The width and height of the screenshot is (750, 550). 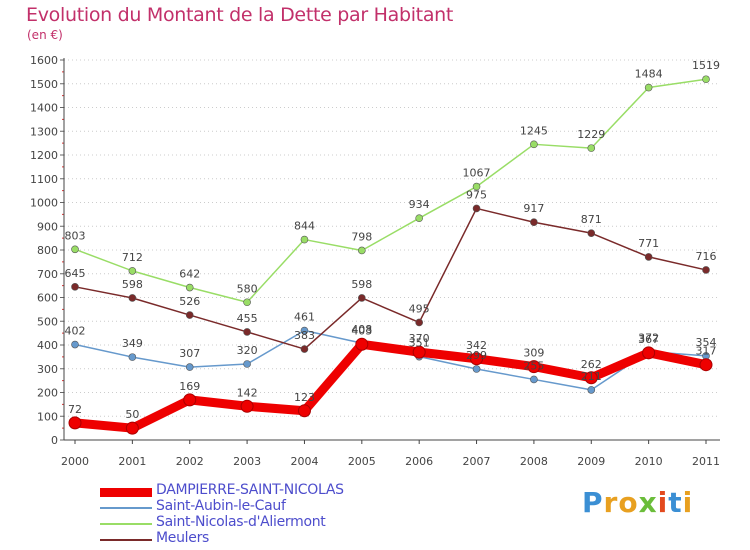 I want to click on legend-item: DAMPIERRE-SAINT-NICOLAS, so click(x=280, y=491).